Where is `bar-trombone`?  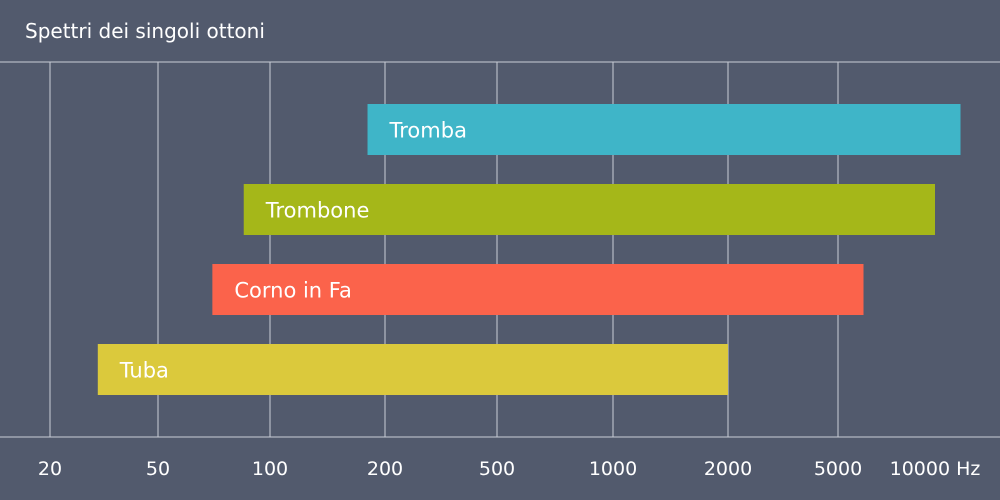
bar-trombone is located at coordinates (589, 209).